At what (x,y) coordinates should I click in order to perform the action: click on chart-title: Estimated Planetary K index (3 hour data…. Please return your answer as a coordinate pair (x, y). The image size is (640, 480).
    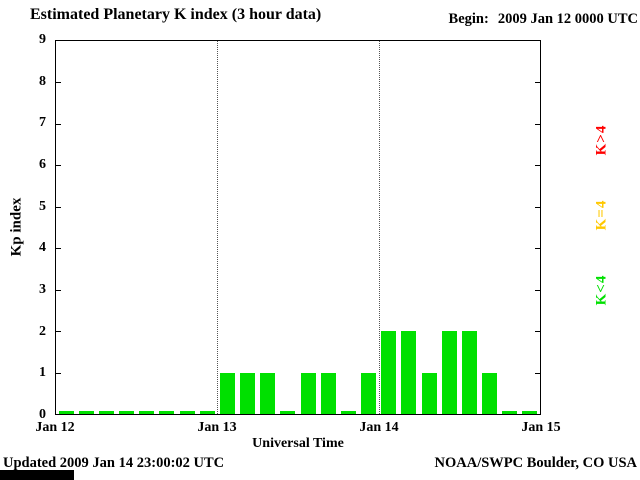
    Looking at the image, I should click on (176, 14).